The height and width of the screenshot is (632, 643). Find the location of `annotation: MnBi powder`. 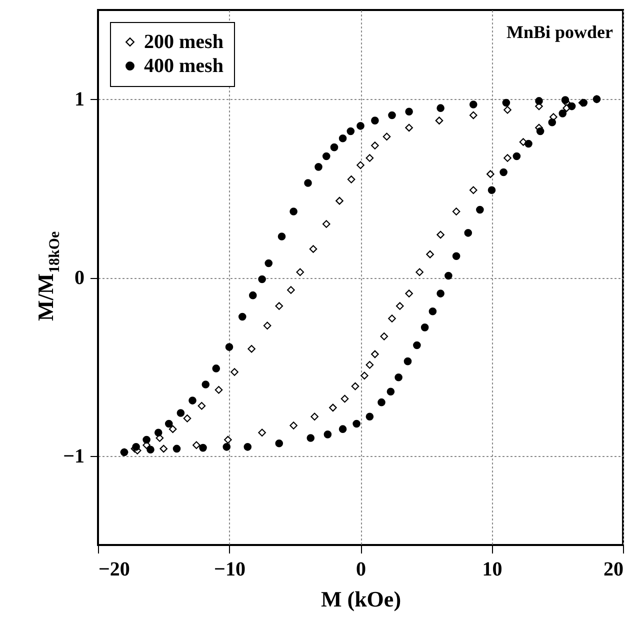

annotation: MnBi powder is located at coordinates (559, 32).